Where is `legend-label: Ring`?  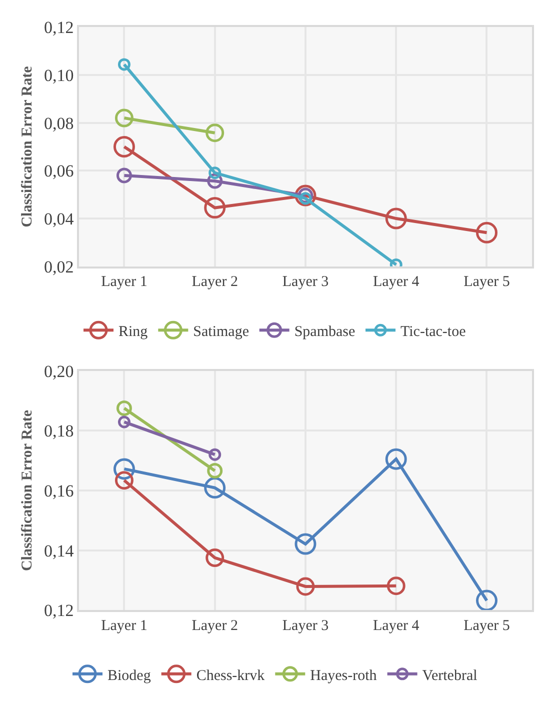
legend-label: Ring is located at coordinates (133, 332).